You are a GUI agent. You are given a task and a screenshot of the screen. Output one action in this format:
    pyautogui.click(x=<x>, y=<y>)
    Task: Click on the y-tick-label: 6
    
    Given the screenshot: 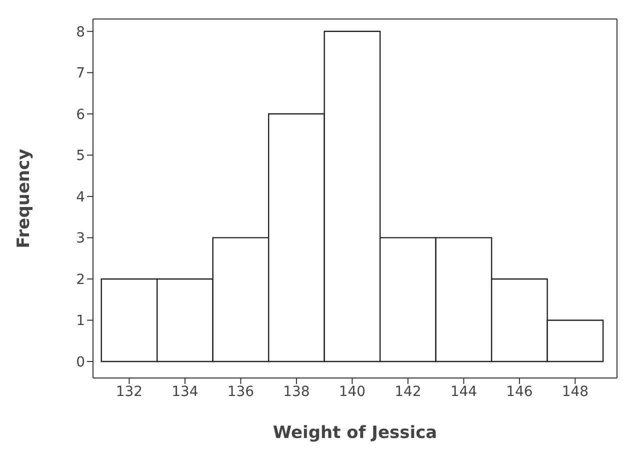 What is the action you would take?
    pyautogui.click(x=81, y=114)
    